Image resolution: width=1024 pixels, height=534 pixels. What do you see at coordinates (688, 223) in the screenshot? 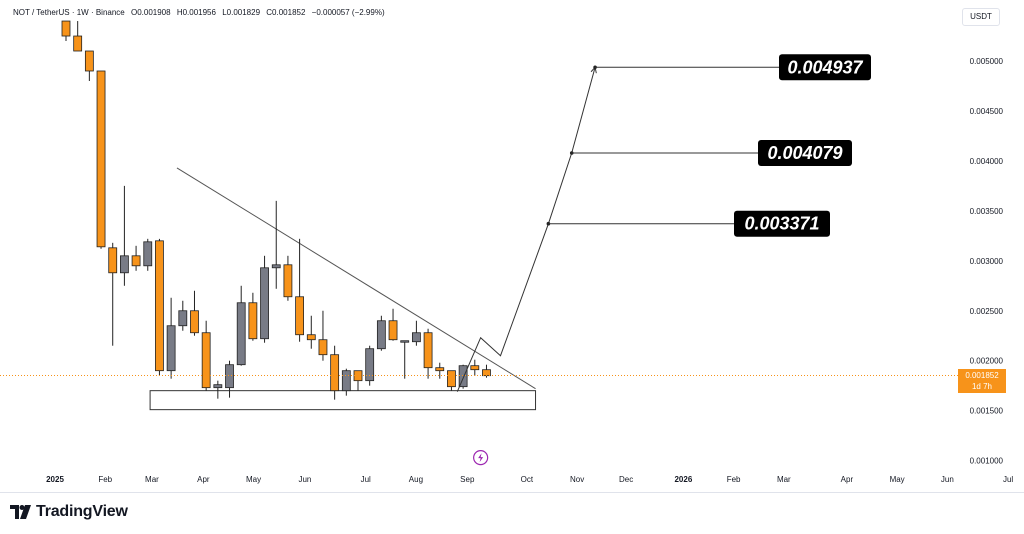
I see `target-level: 0.003371` at bounding box center [688, 223].